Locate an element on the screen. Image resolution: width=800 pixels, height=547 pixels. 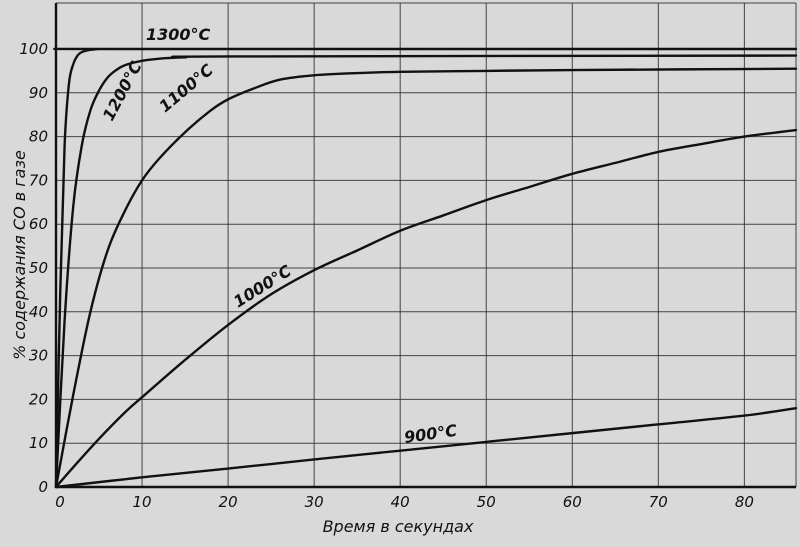
x-tick-label: 80 is located at coordinates (744, 502).